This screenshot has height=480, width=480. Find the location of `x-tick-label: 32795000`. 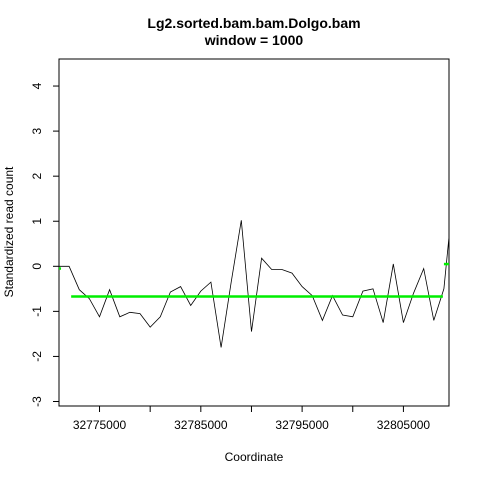

x-tick-label: 32795000 is located at coordinates (302, 425).